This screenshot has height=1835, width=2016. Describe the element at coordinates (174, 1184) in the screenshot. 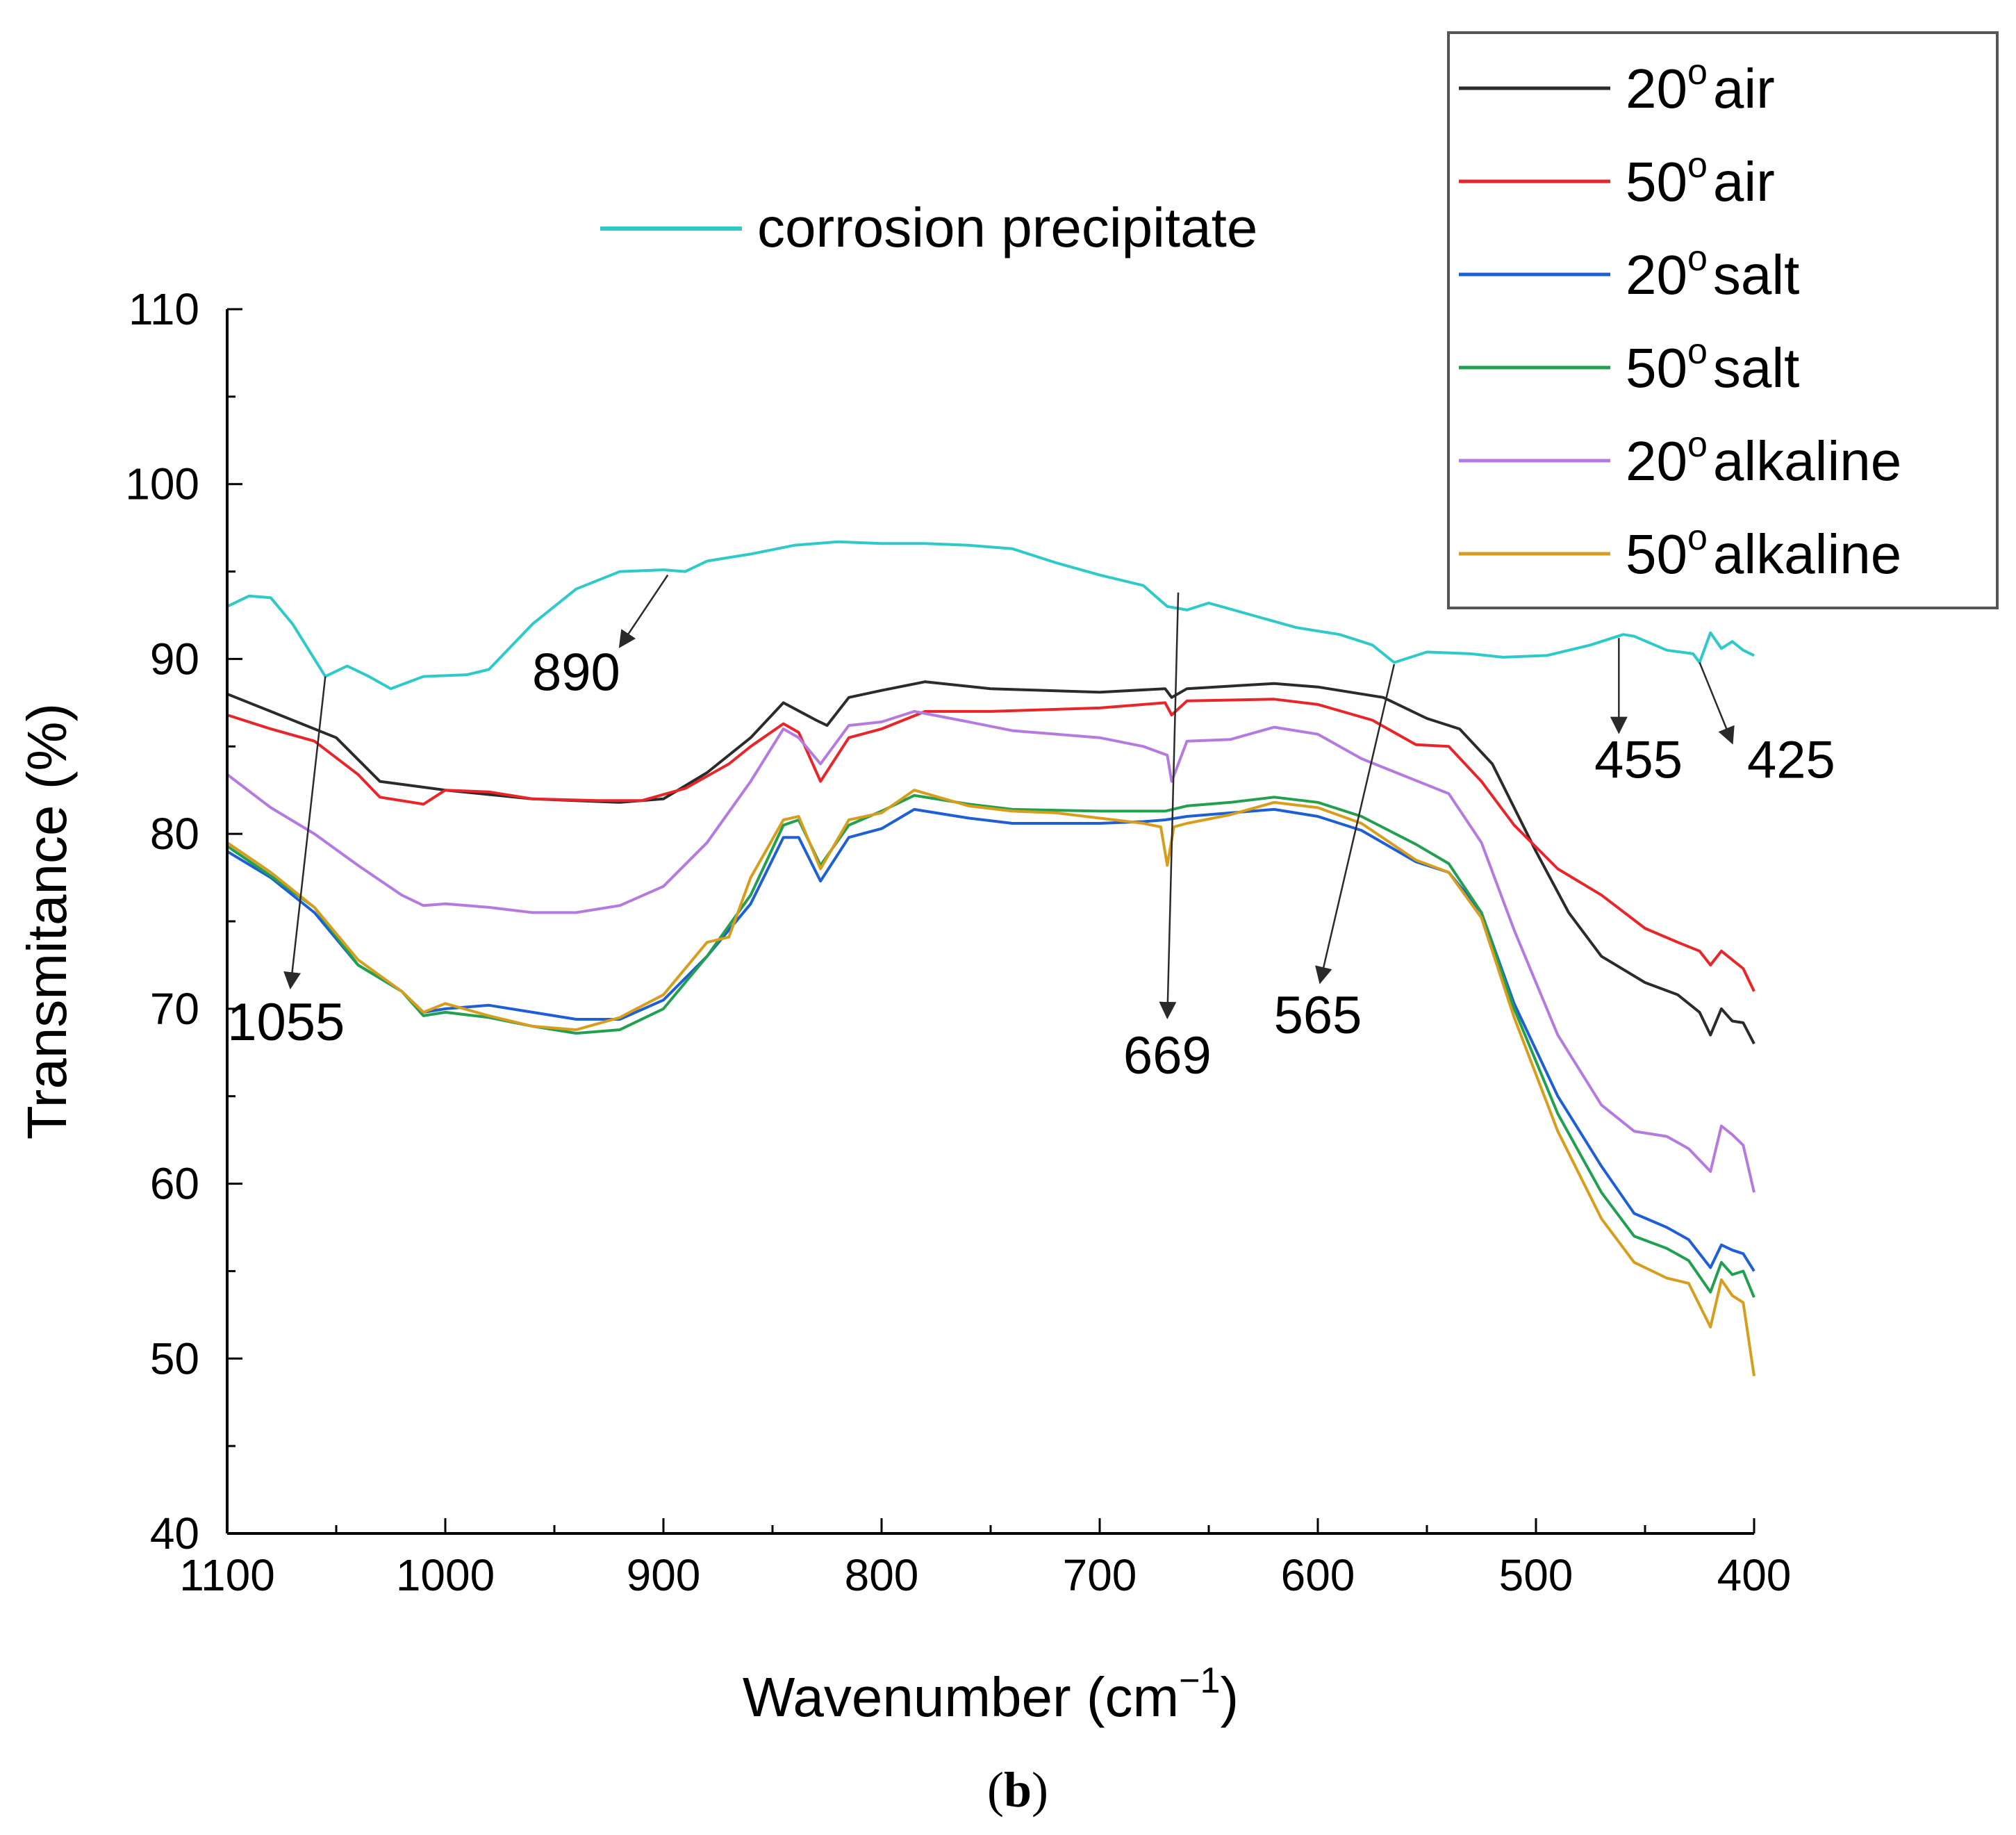

I see `y-tick-label-60: 60` at that location.